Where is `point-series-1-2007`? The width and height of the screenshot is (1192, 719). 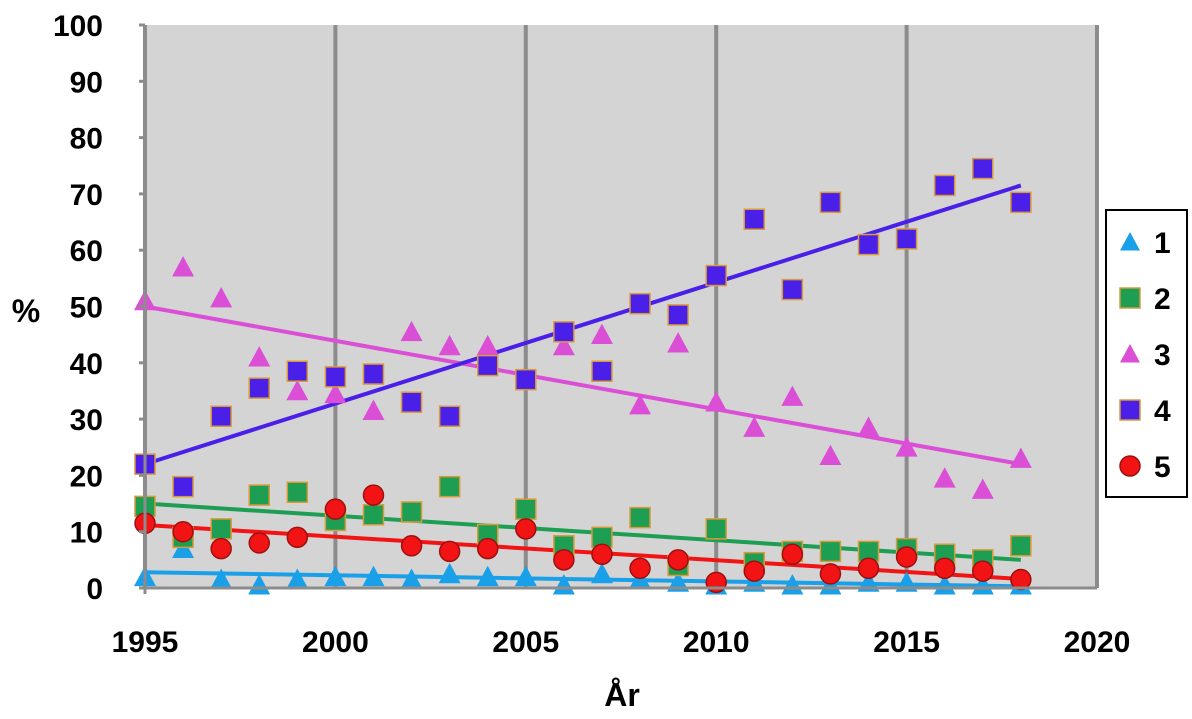 point-series-1-2007 is located at coordinates (601, 573).